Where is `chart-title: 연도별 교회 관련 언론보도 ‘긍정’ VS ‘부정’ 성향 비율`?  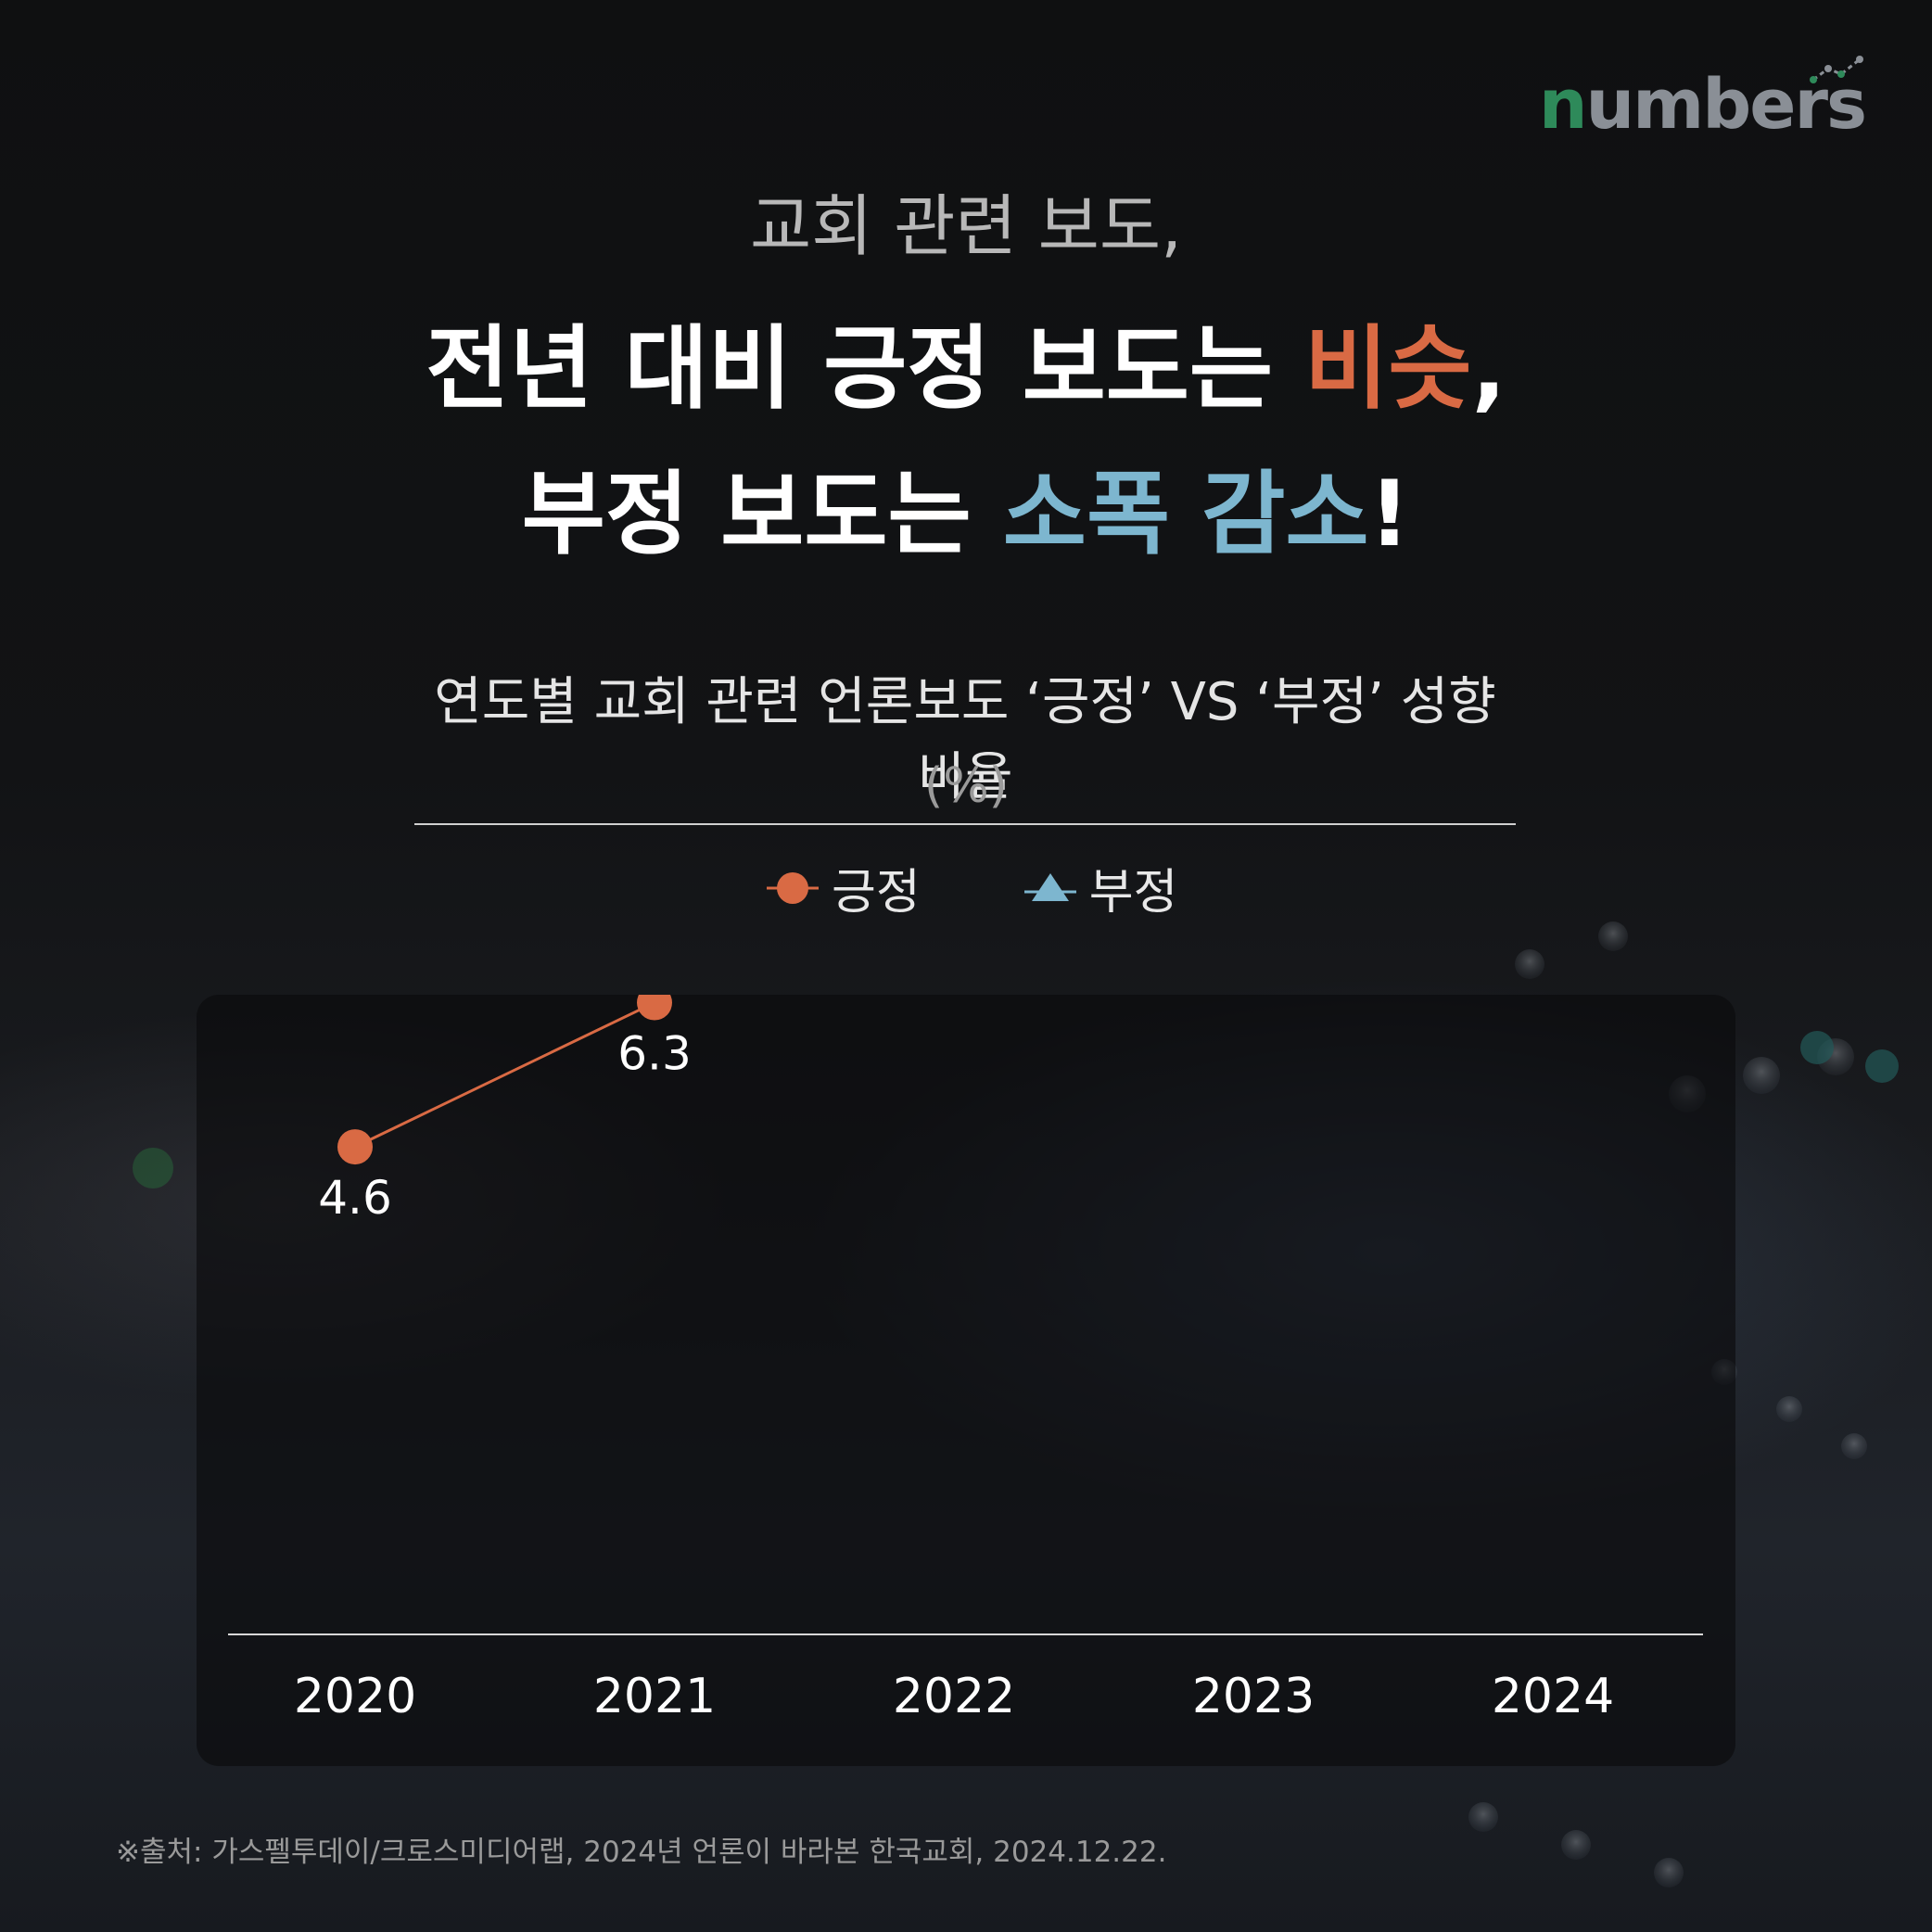
chart-title: 연도별 교회 관련 언론보도 ‘긍정’ VS ‘부정’ 성향 비율 is located at coordinates (965, 742).